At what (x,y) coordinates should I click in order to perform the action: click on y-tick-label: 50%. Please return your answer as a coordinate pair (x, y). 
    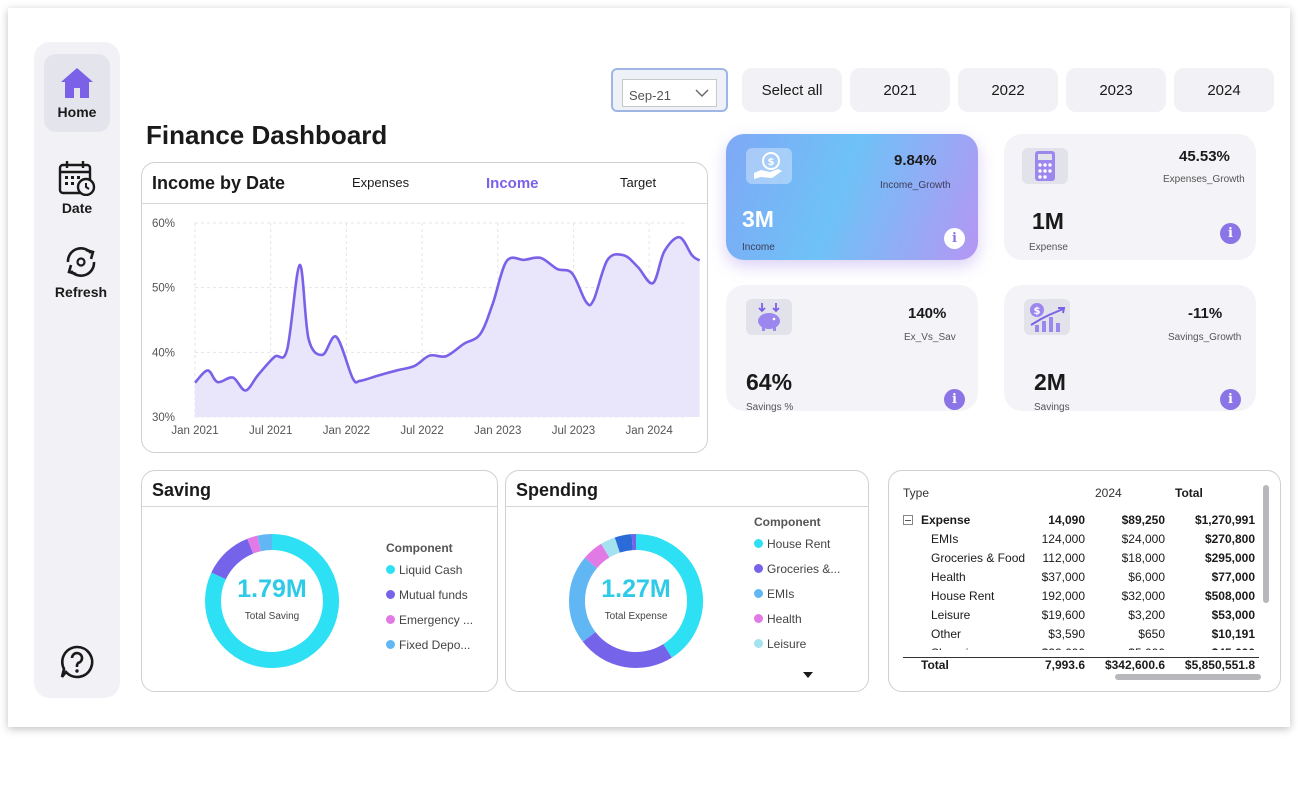
    Looking at the image, I should click on (163, 289).